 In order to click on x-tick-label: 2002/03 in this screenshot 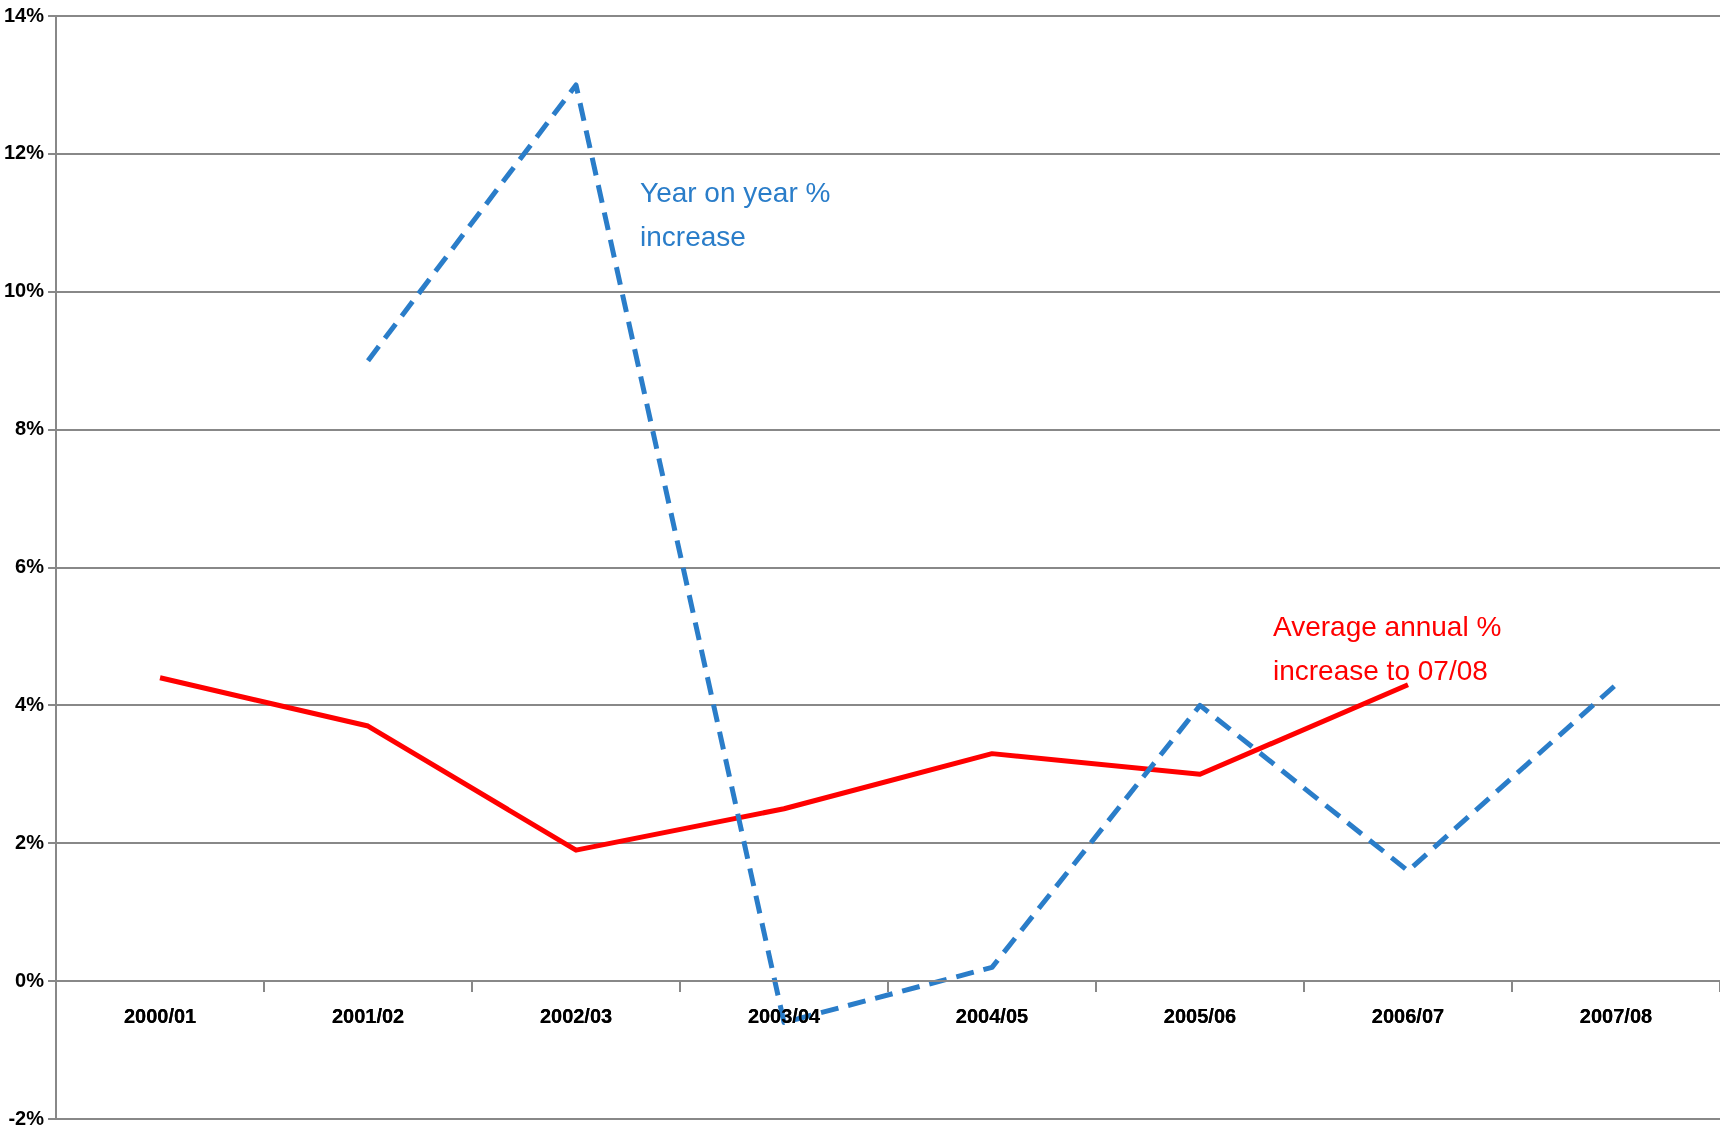, I will do `click(576, 1015)`.